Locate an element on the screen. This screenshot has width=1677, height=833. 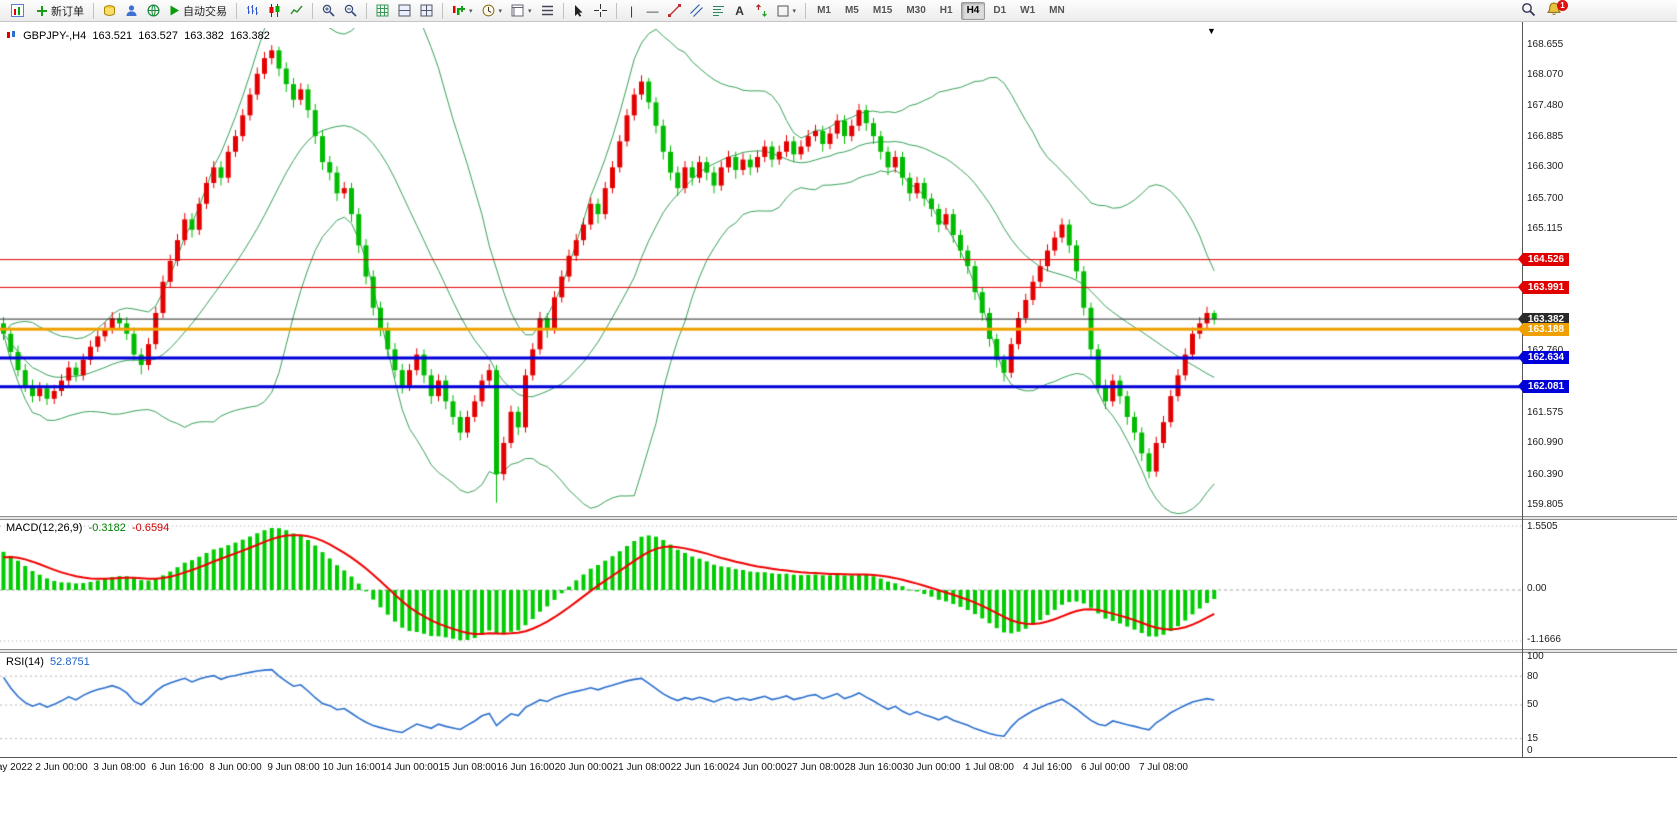
price-tag-163.382: 163.382 is located at coordinates (1543, 319).